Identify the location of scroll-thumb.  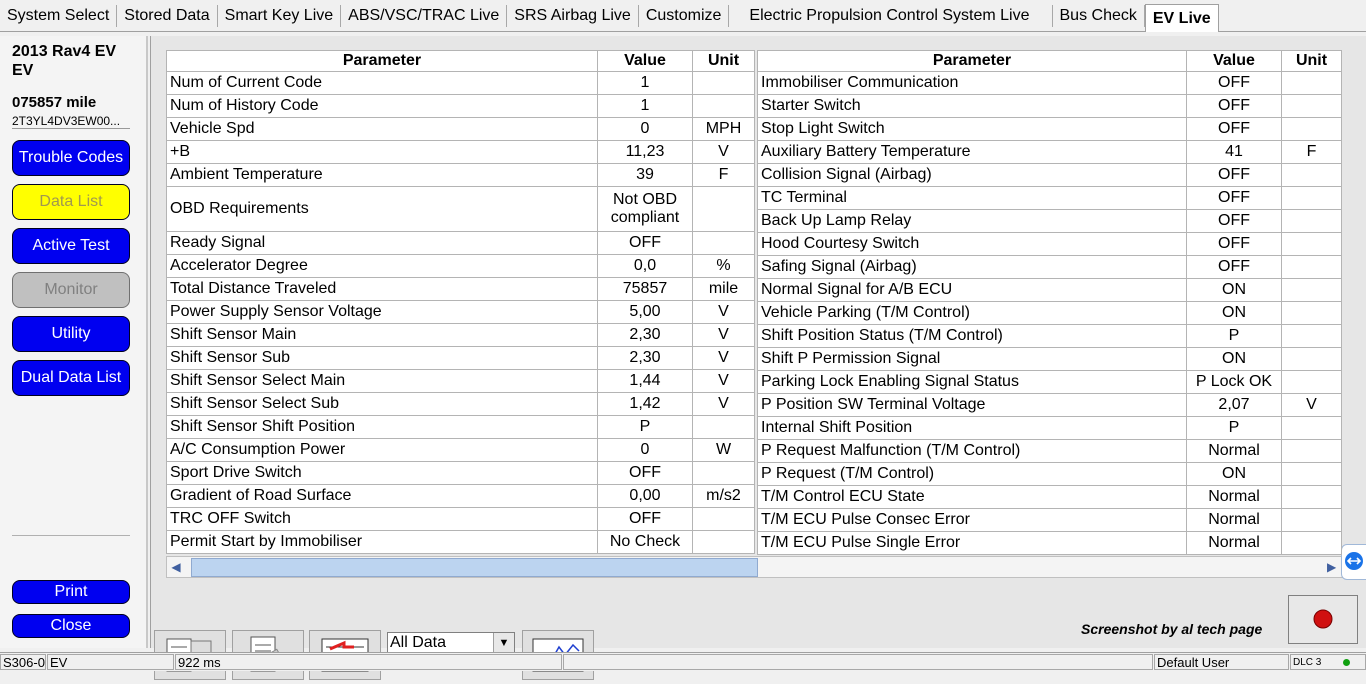
(474, 567).